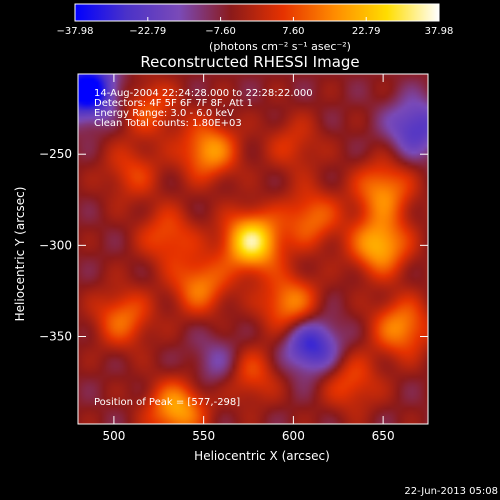 This screenshot has width=500, height=500. What do you see at coordinates (55, 337) in the screenshot?
I see `y-tick-label: −350` at bounding box center [55, 337].